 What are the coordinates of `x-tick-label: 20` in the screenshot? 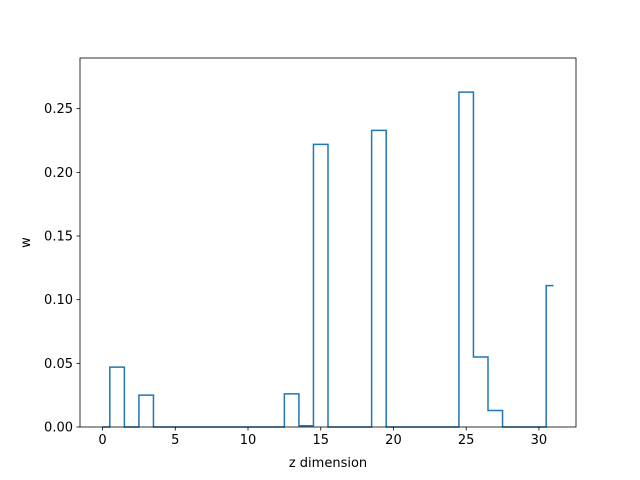 It's located at (393, 440).